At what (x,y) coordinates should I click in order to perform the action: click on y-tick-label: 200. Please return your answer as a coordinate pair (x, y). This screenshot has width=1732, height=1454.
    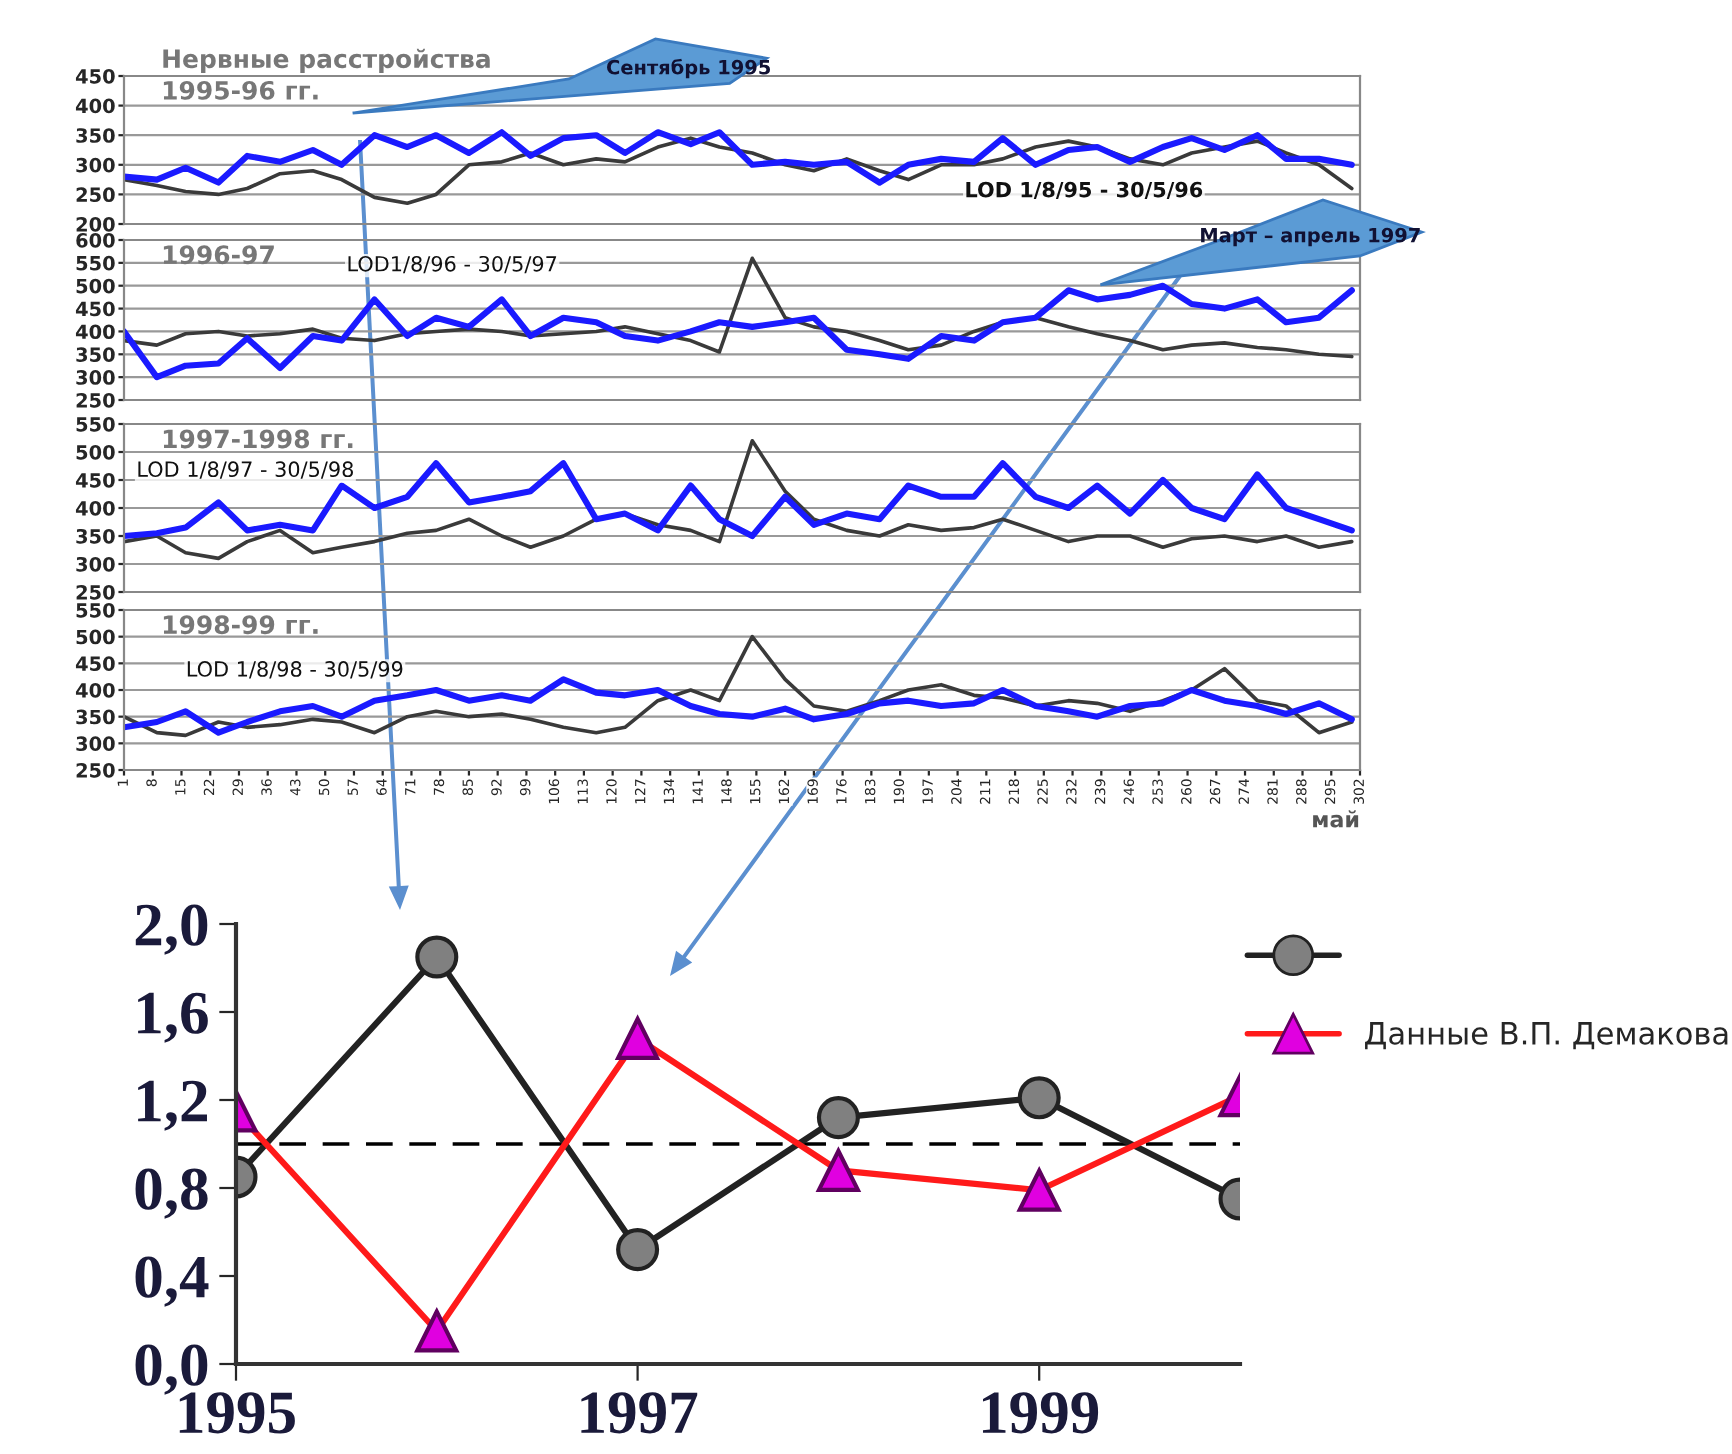
    Looking at the image, I should click on (95, 224).